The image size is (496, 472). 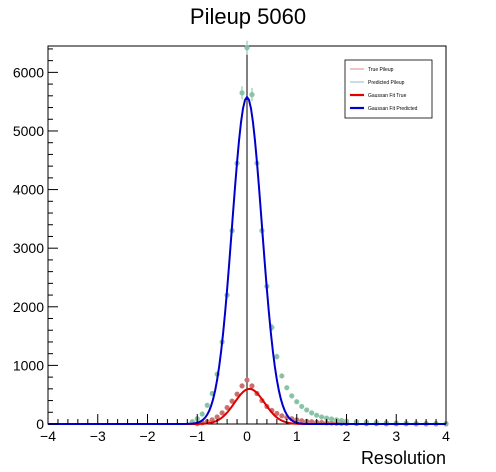 What do you see at coordinates (446, 436) in the screenshot?
I see `x-tick-label: 4` at bounding box center [446, 436].